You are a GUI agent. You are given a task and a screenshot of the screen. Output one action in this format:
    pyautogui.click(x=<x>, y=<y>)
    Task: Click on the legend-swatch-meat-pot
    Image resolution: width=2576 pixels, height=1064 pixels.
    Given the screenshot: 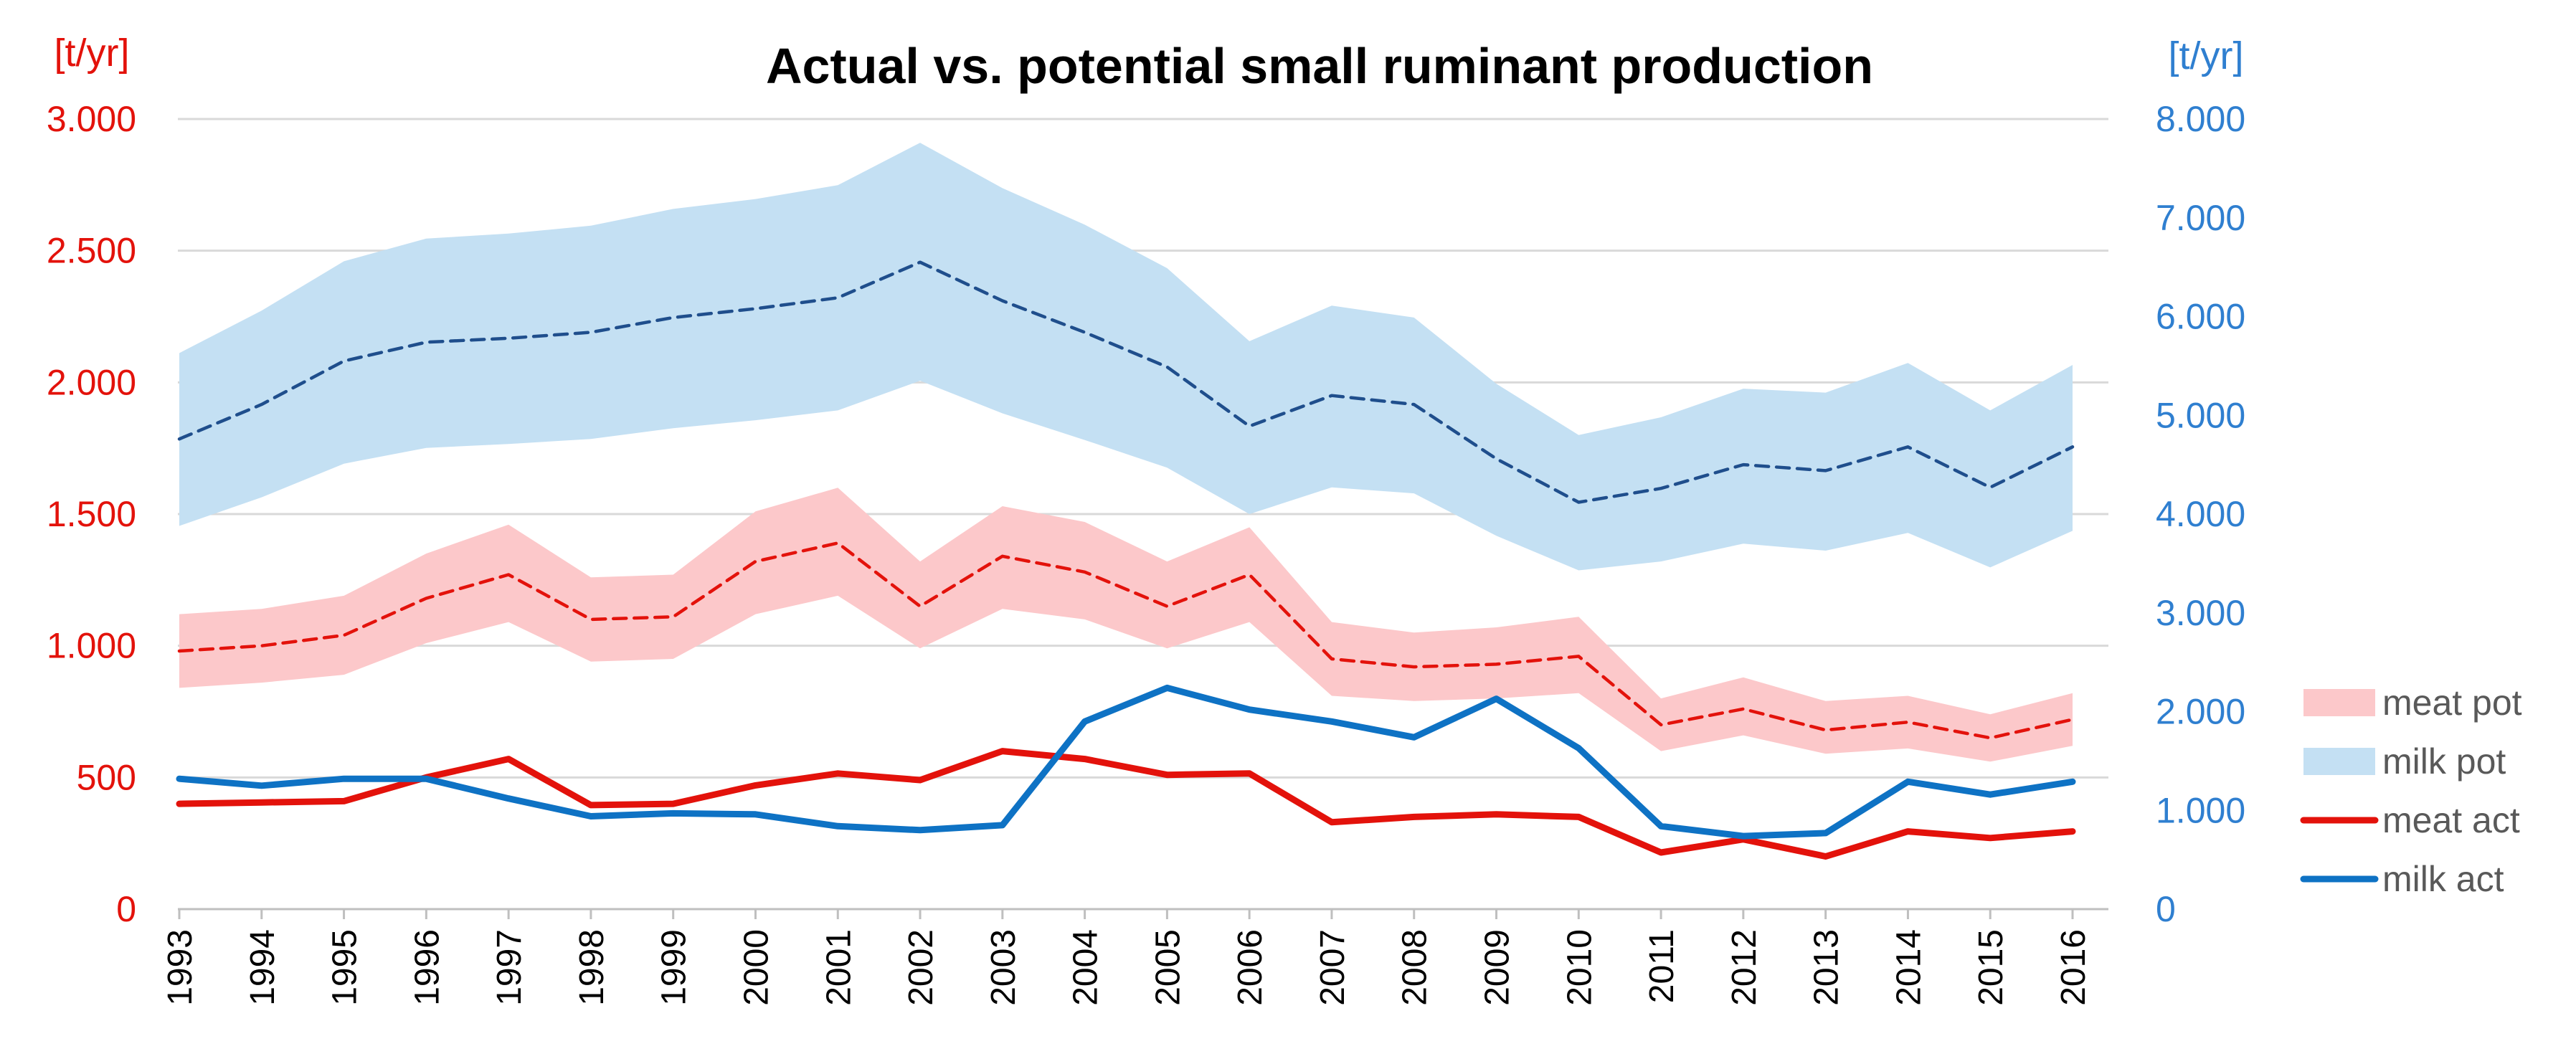 What is the action you would take?
    pyautogui.click(x=2339, y=702)
    